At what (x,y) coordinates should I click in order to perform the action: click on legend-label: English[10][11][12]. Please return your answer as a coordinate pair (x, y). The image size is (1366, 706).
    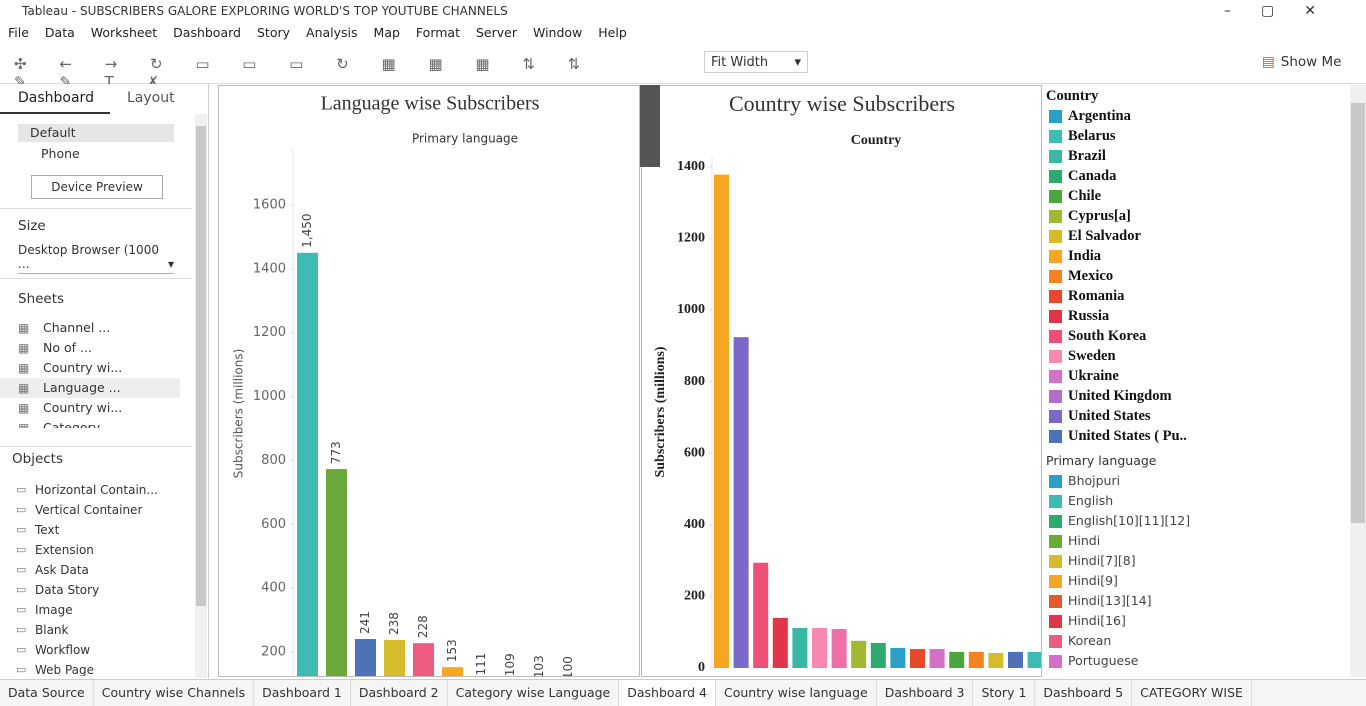
    Looking at the image, I should click on (1129, 520).